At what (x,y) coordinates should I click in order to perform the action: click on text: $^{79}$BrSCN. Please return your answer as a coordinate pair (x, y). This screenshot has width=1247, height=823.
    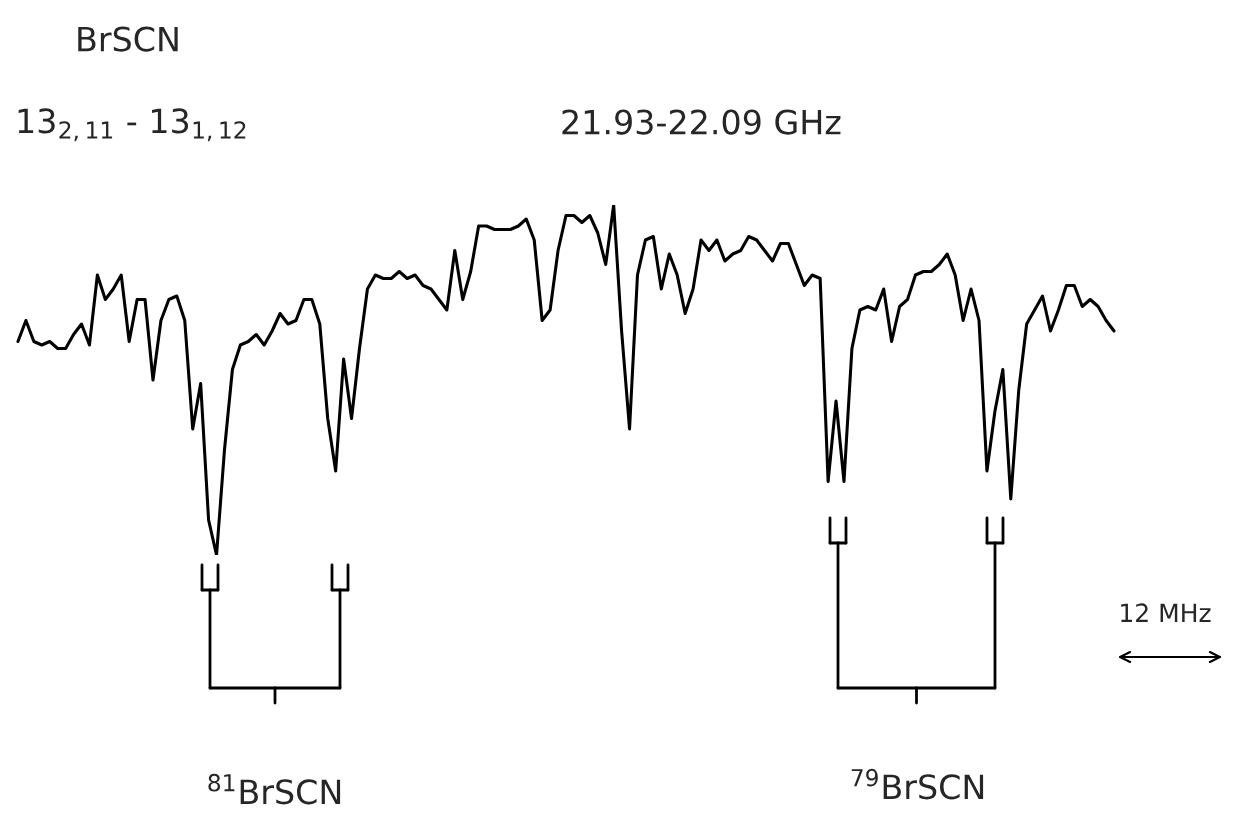
    Looking at the image, I should click on (917, 784).